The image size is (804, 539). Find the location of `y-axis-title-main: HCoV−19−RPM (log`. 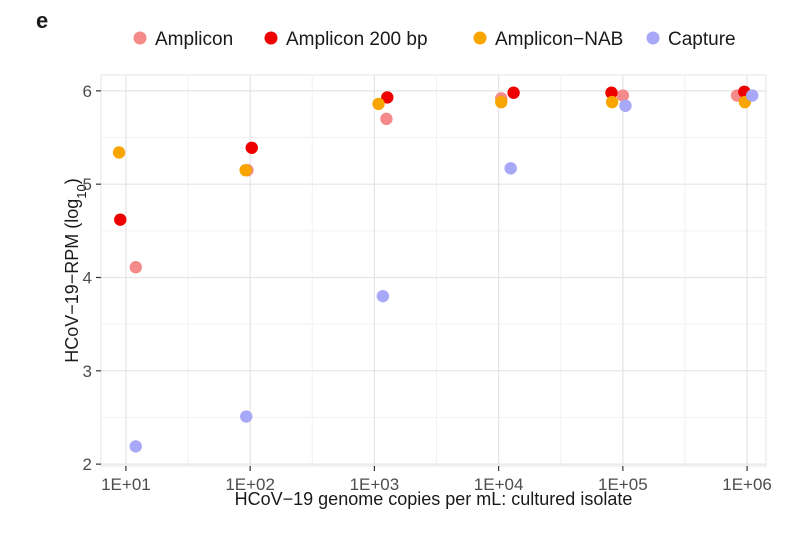

y-axis-title-main: HCoV−19−RPM (log is located at coordinates (72, 281).